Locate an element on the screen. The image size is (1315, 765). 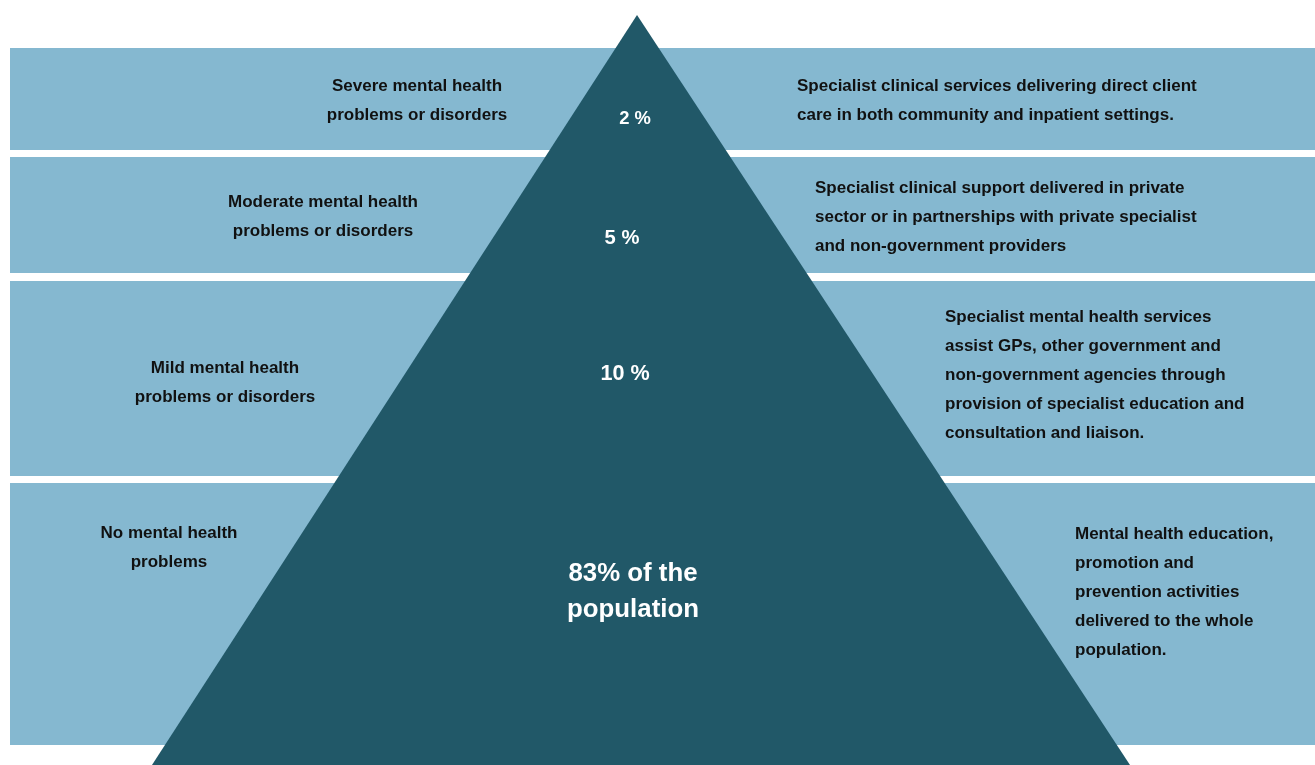
category-label: No mental health problems is located at coordinates (169, 547).